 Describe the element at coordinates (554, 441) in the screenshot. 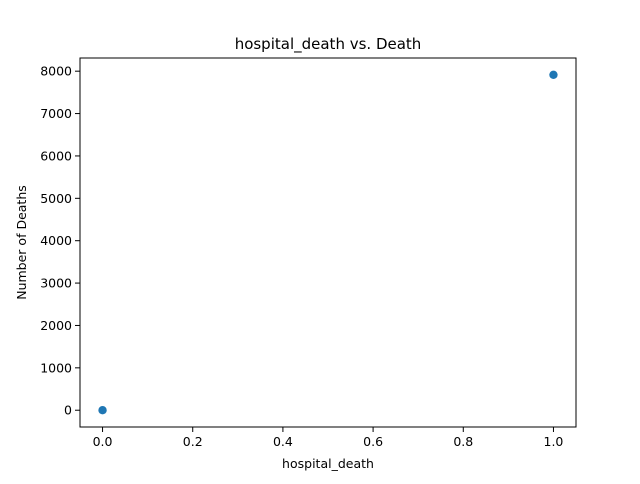

I see `x-tick-label: 1.0` at that location.